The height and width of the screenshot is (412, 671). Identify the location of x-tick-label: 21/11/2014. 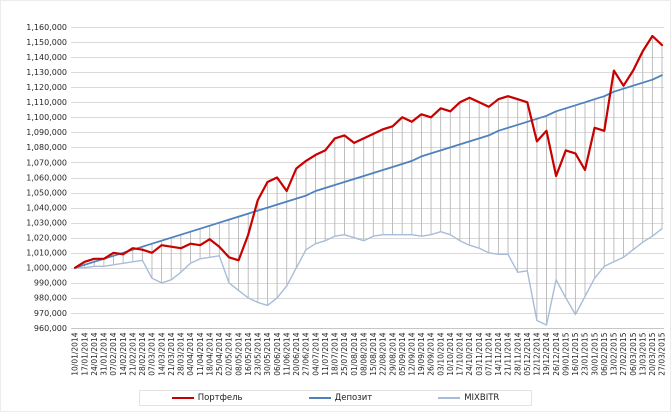
(508, 353).